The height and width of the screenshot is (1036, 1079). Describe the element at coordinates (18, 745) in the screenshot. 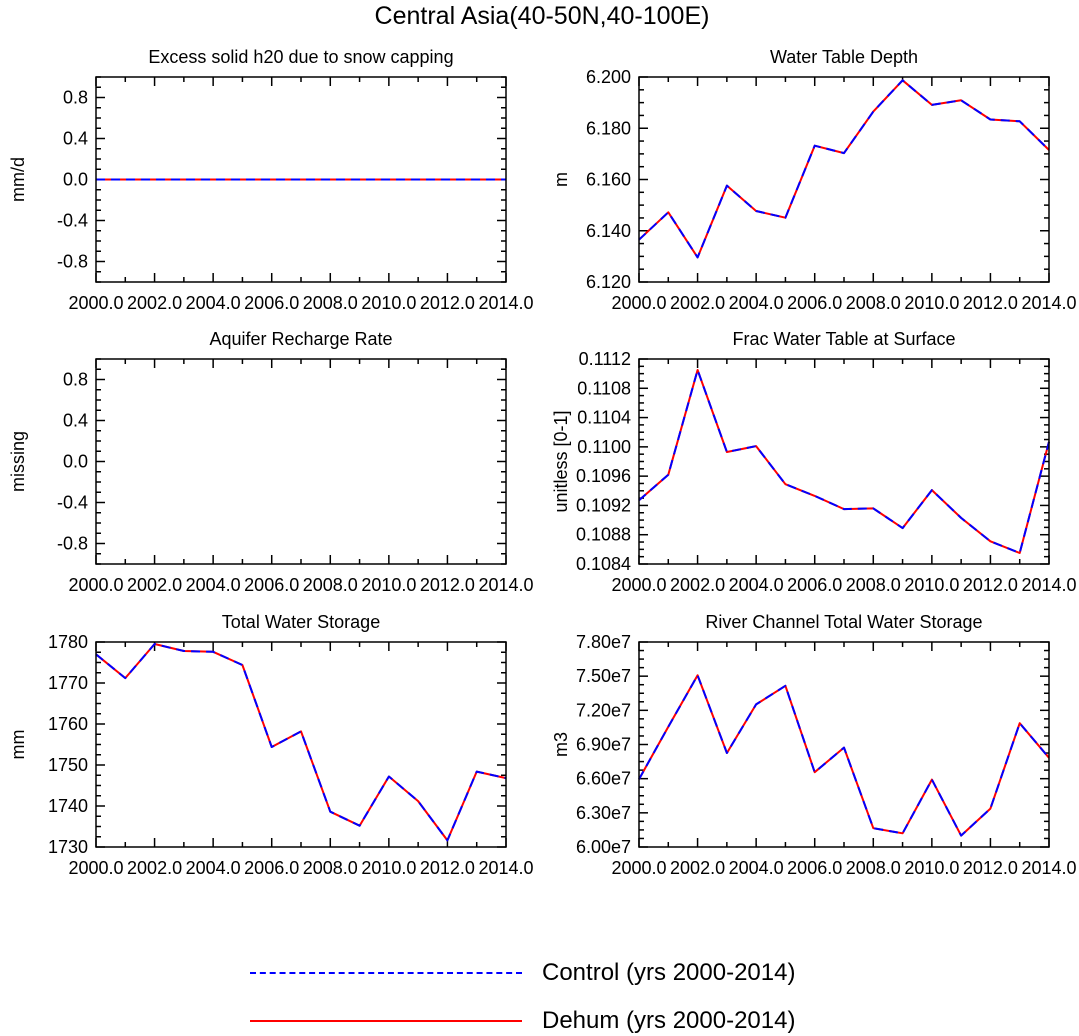

I see `y-axis-label: mm` at that location.